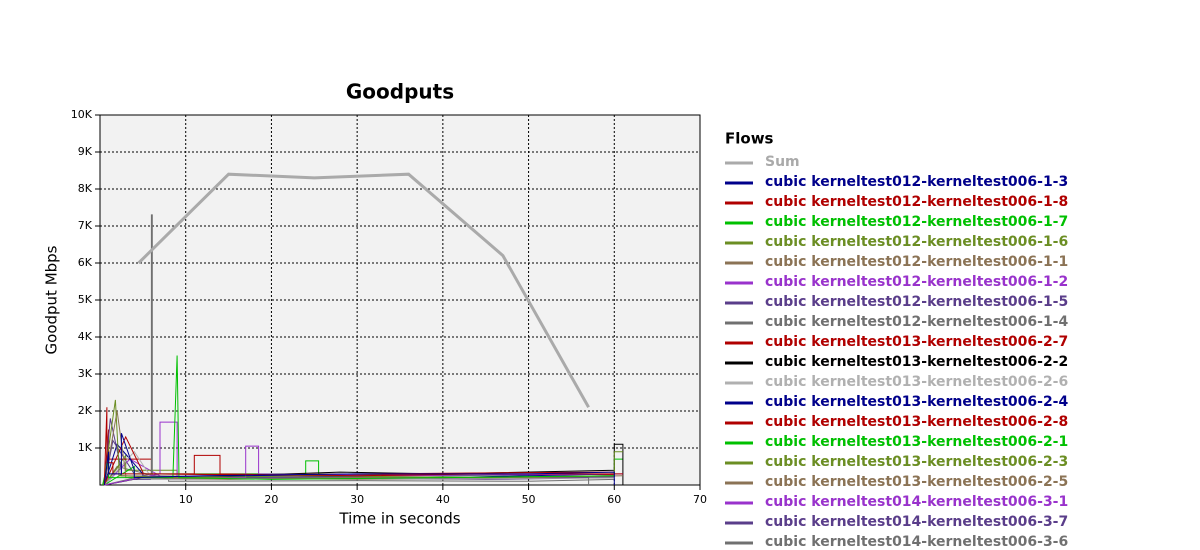 The image size is (1200, 550). What do you see at coordinates (916, 282) in the screenshot?
I see `legend-label: cubic kerneltest012-kerneltest006-1-2` at bounding box center [916, 282].